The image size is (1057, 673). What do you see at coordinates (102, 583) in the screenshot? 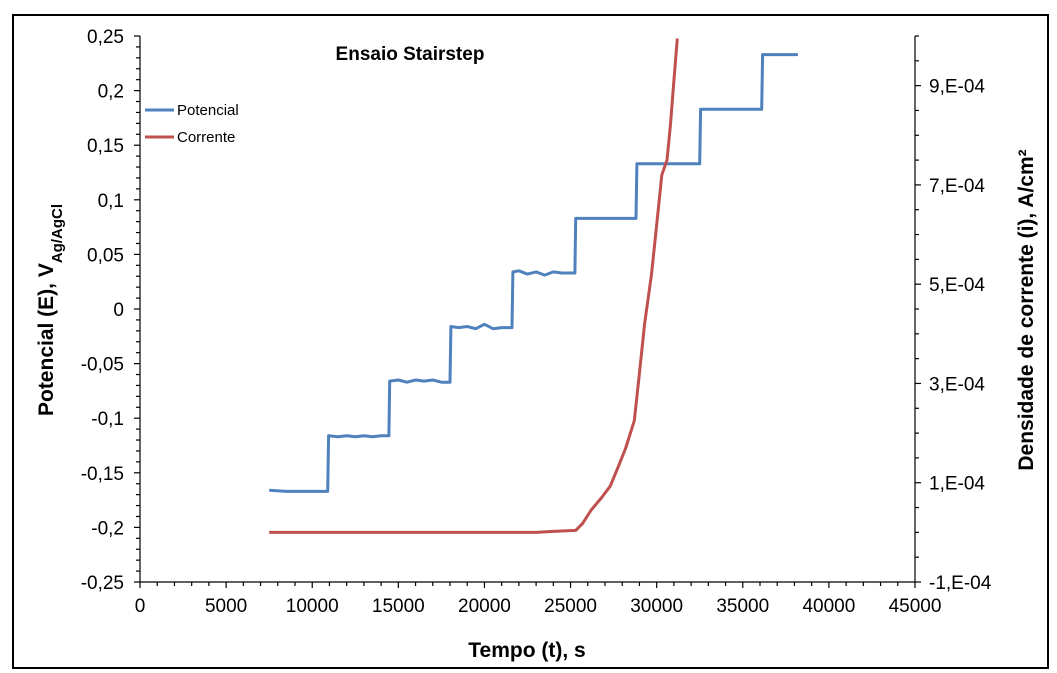
I see `y-tick-label: -0,25` at bounding box center [102, 583].